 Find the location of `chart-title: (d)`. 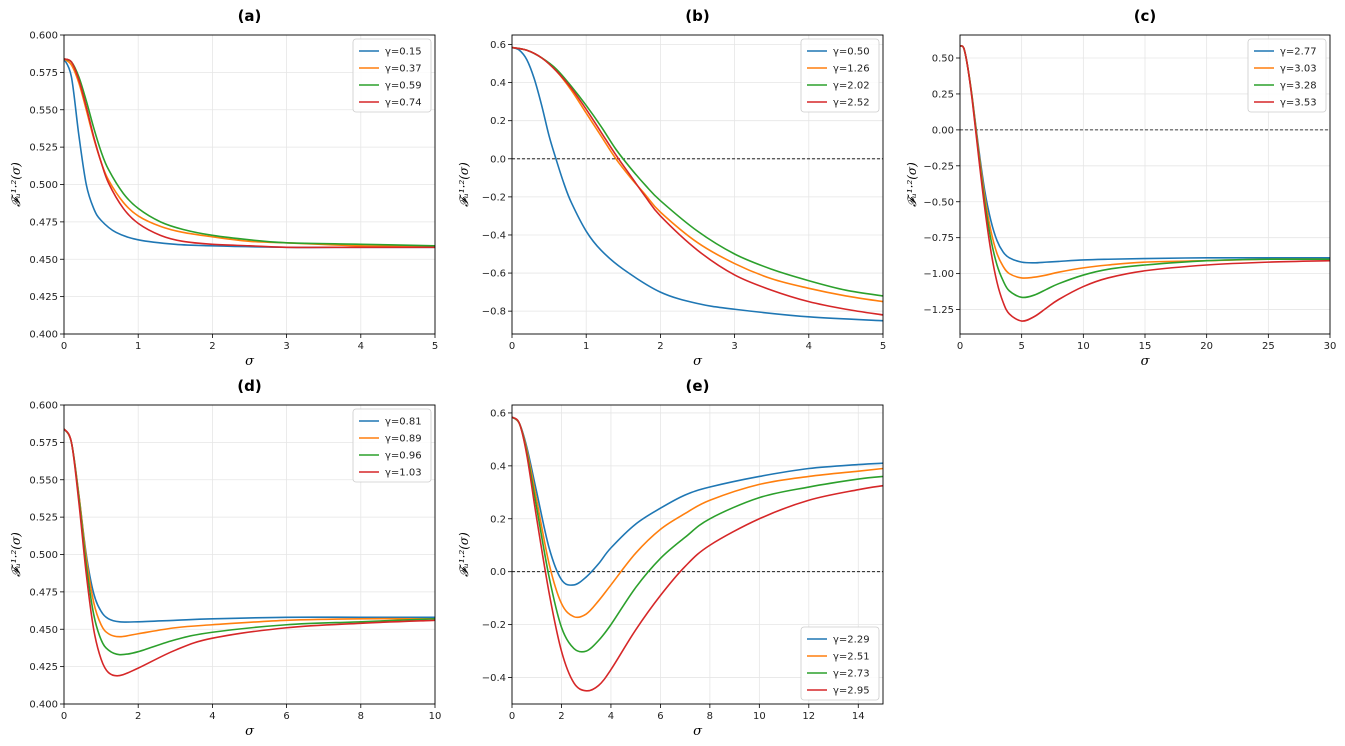

chart-title: (d) is located at coordinates (249, 386).